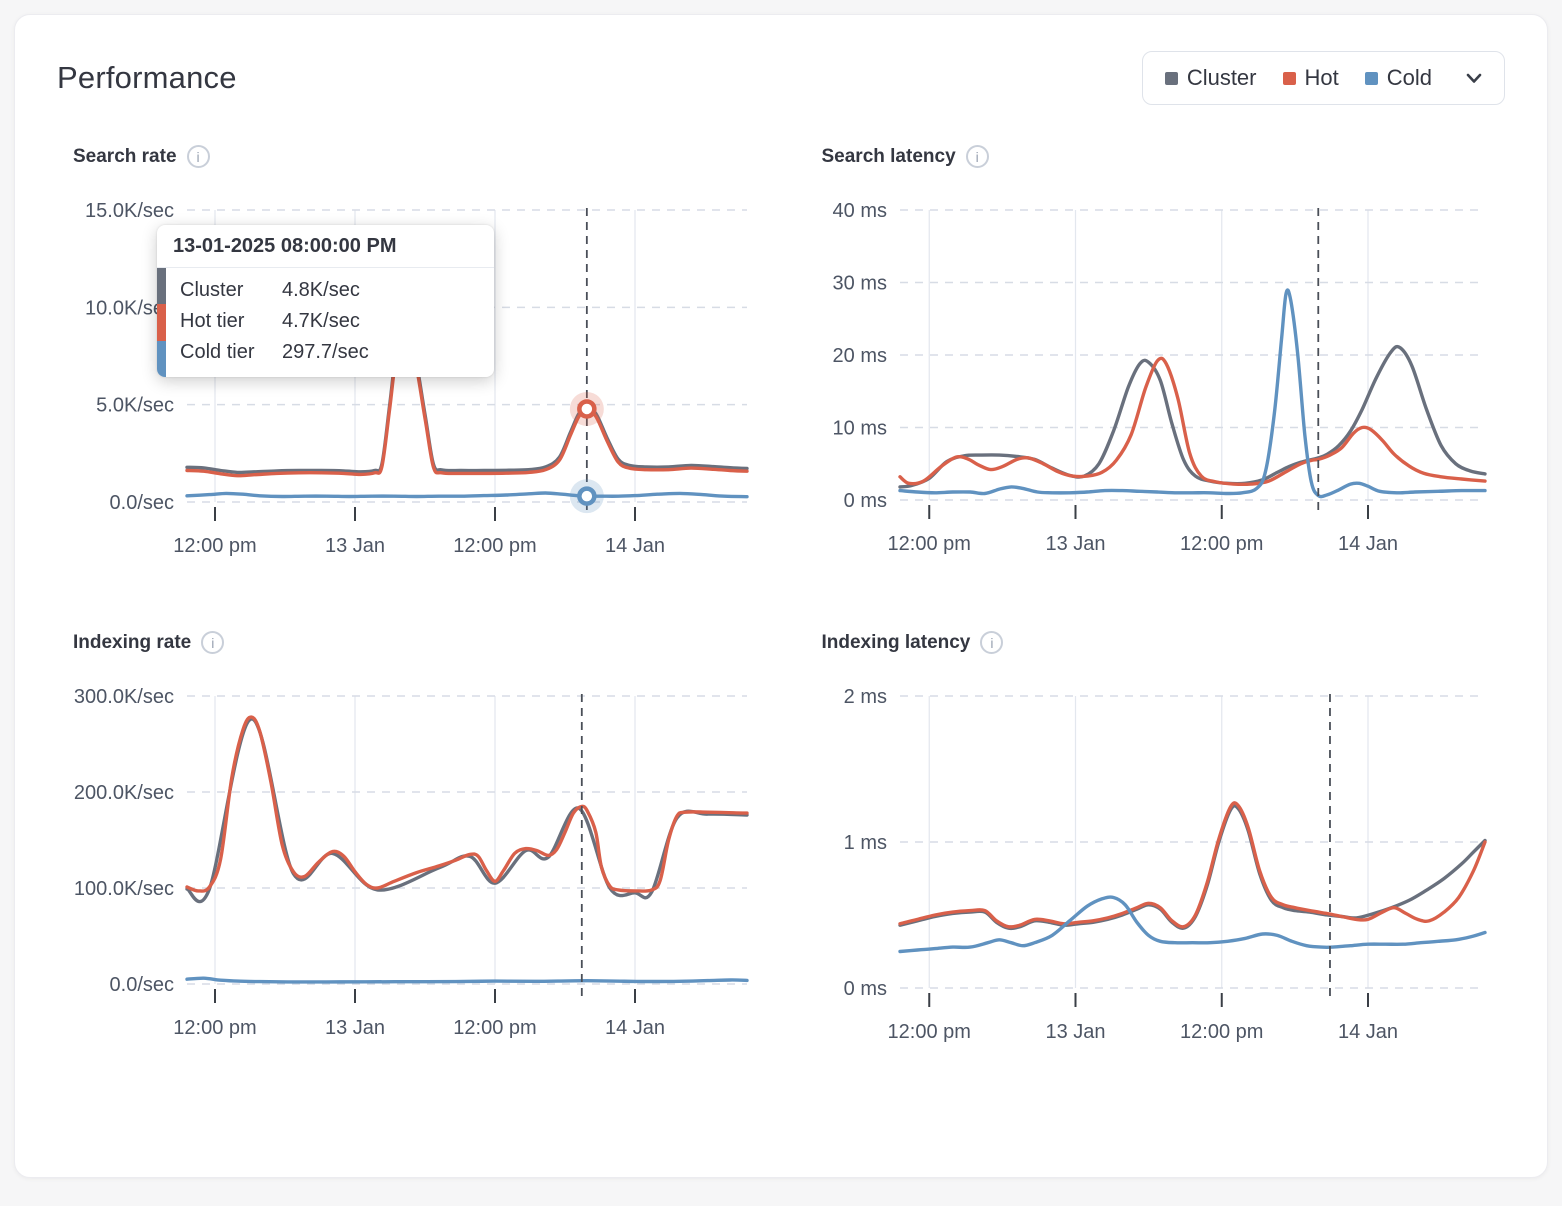 This screenshot has height=1206, width=1562. I want to click on legend-label: Cluster, so click(1221, 77).